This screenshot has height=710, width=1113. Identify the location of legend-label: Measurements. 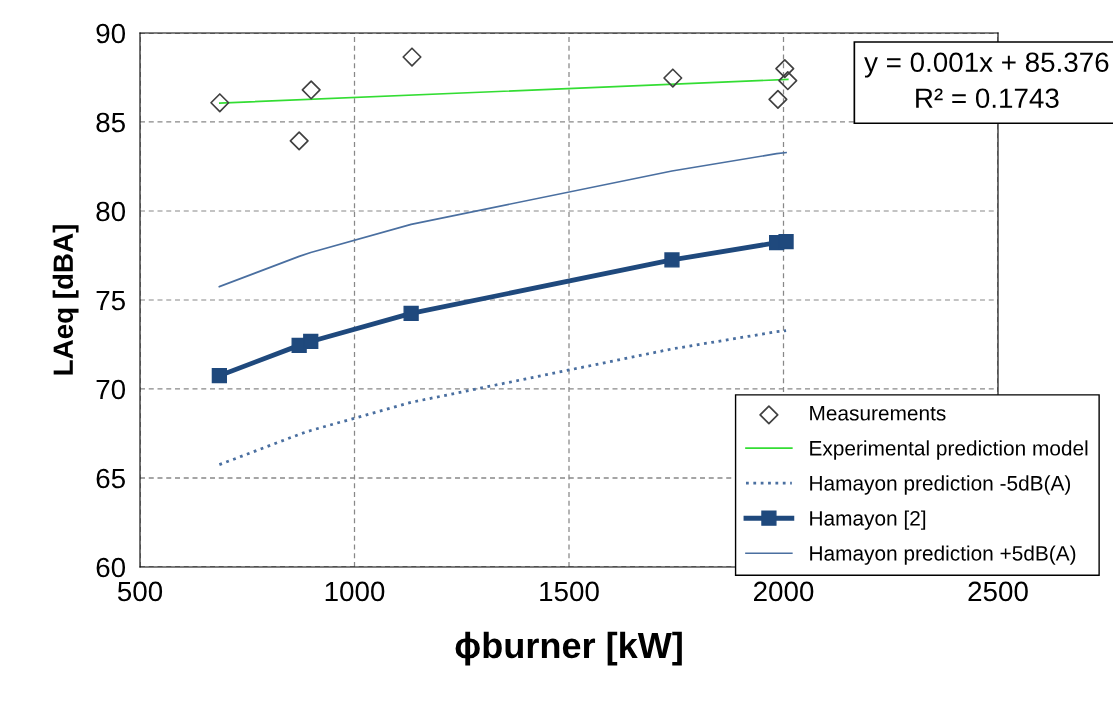
(878, 413).